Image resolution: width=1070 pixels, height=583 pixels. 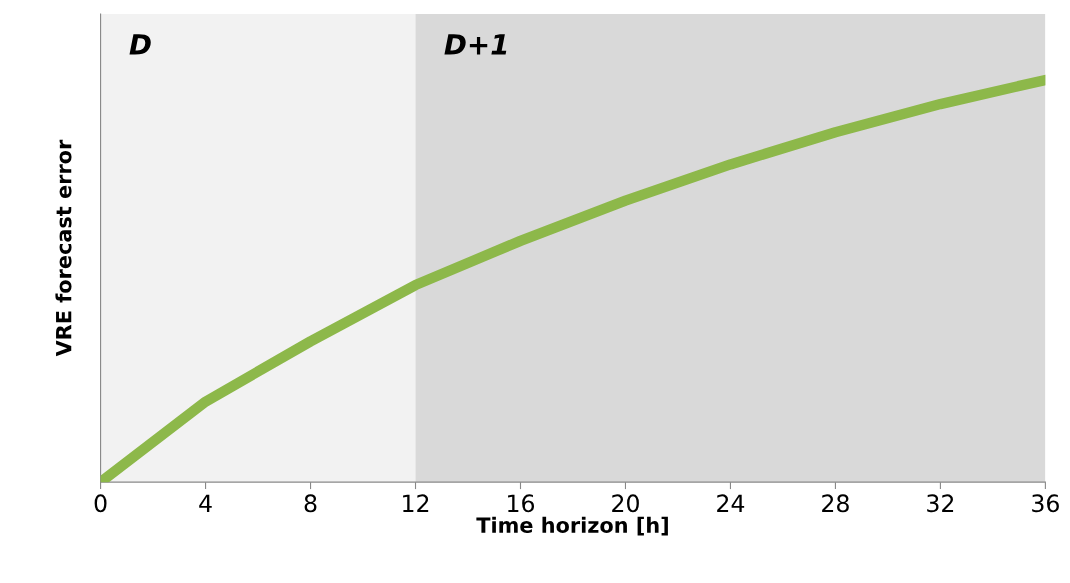 What do you see at coordinates (140, 44) in the screenshot?
I see `band-label: D` at bounding box center [140, 44].